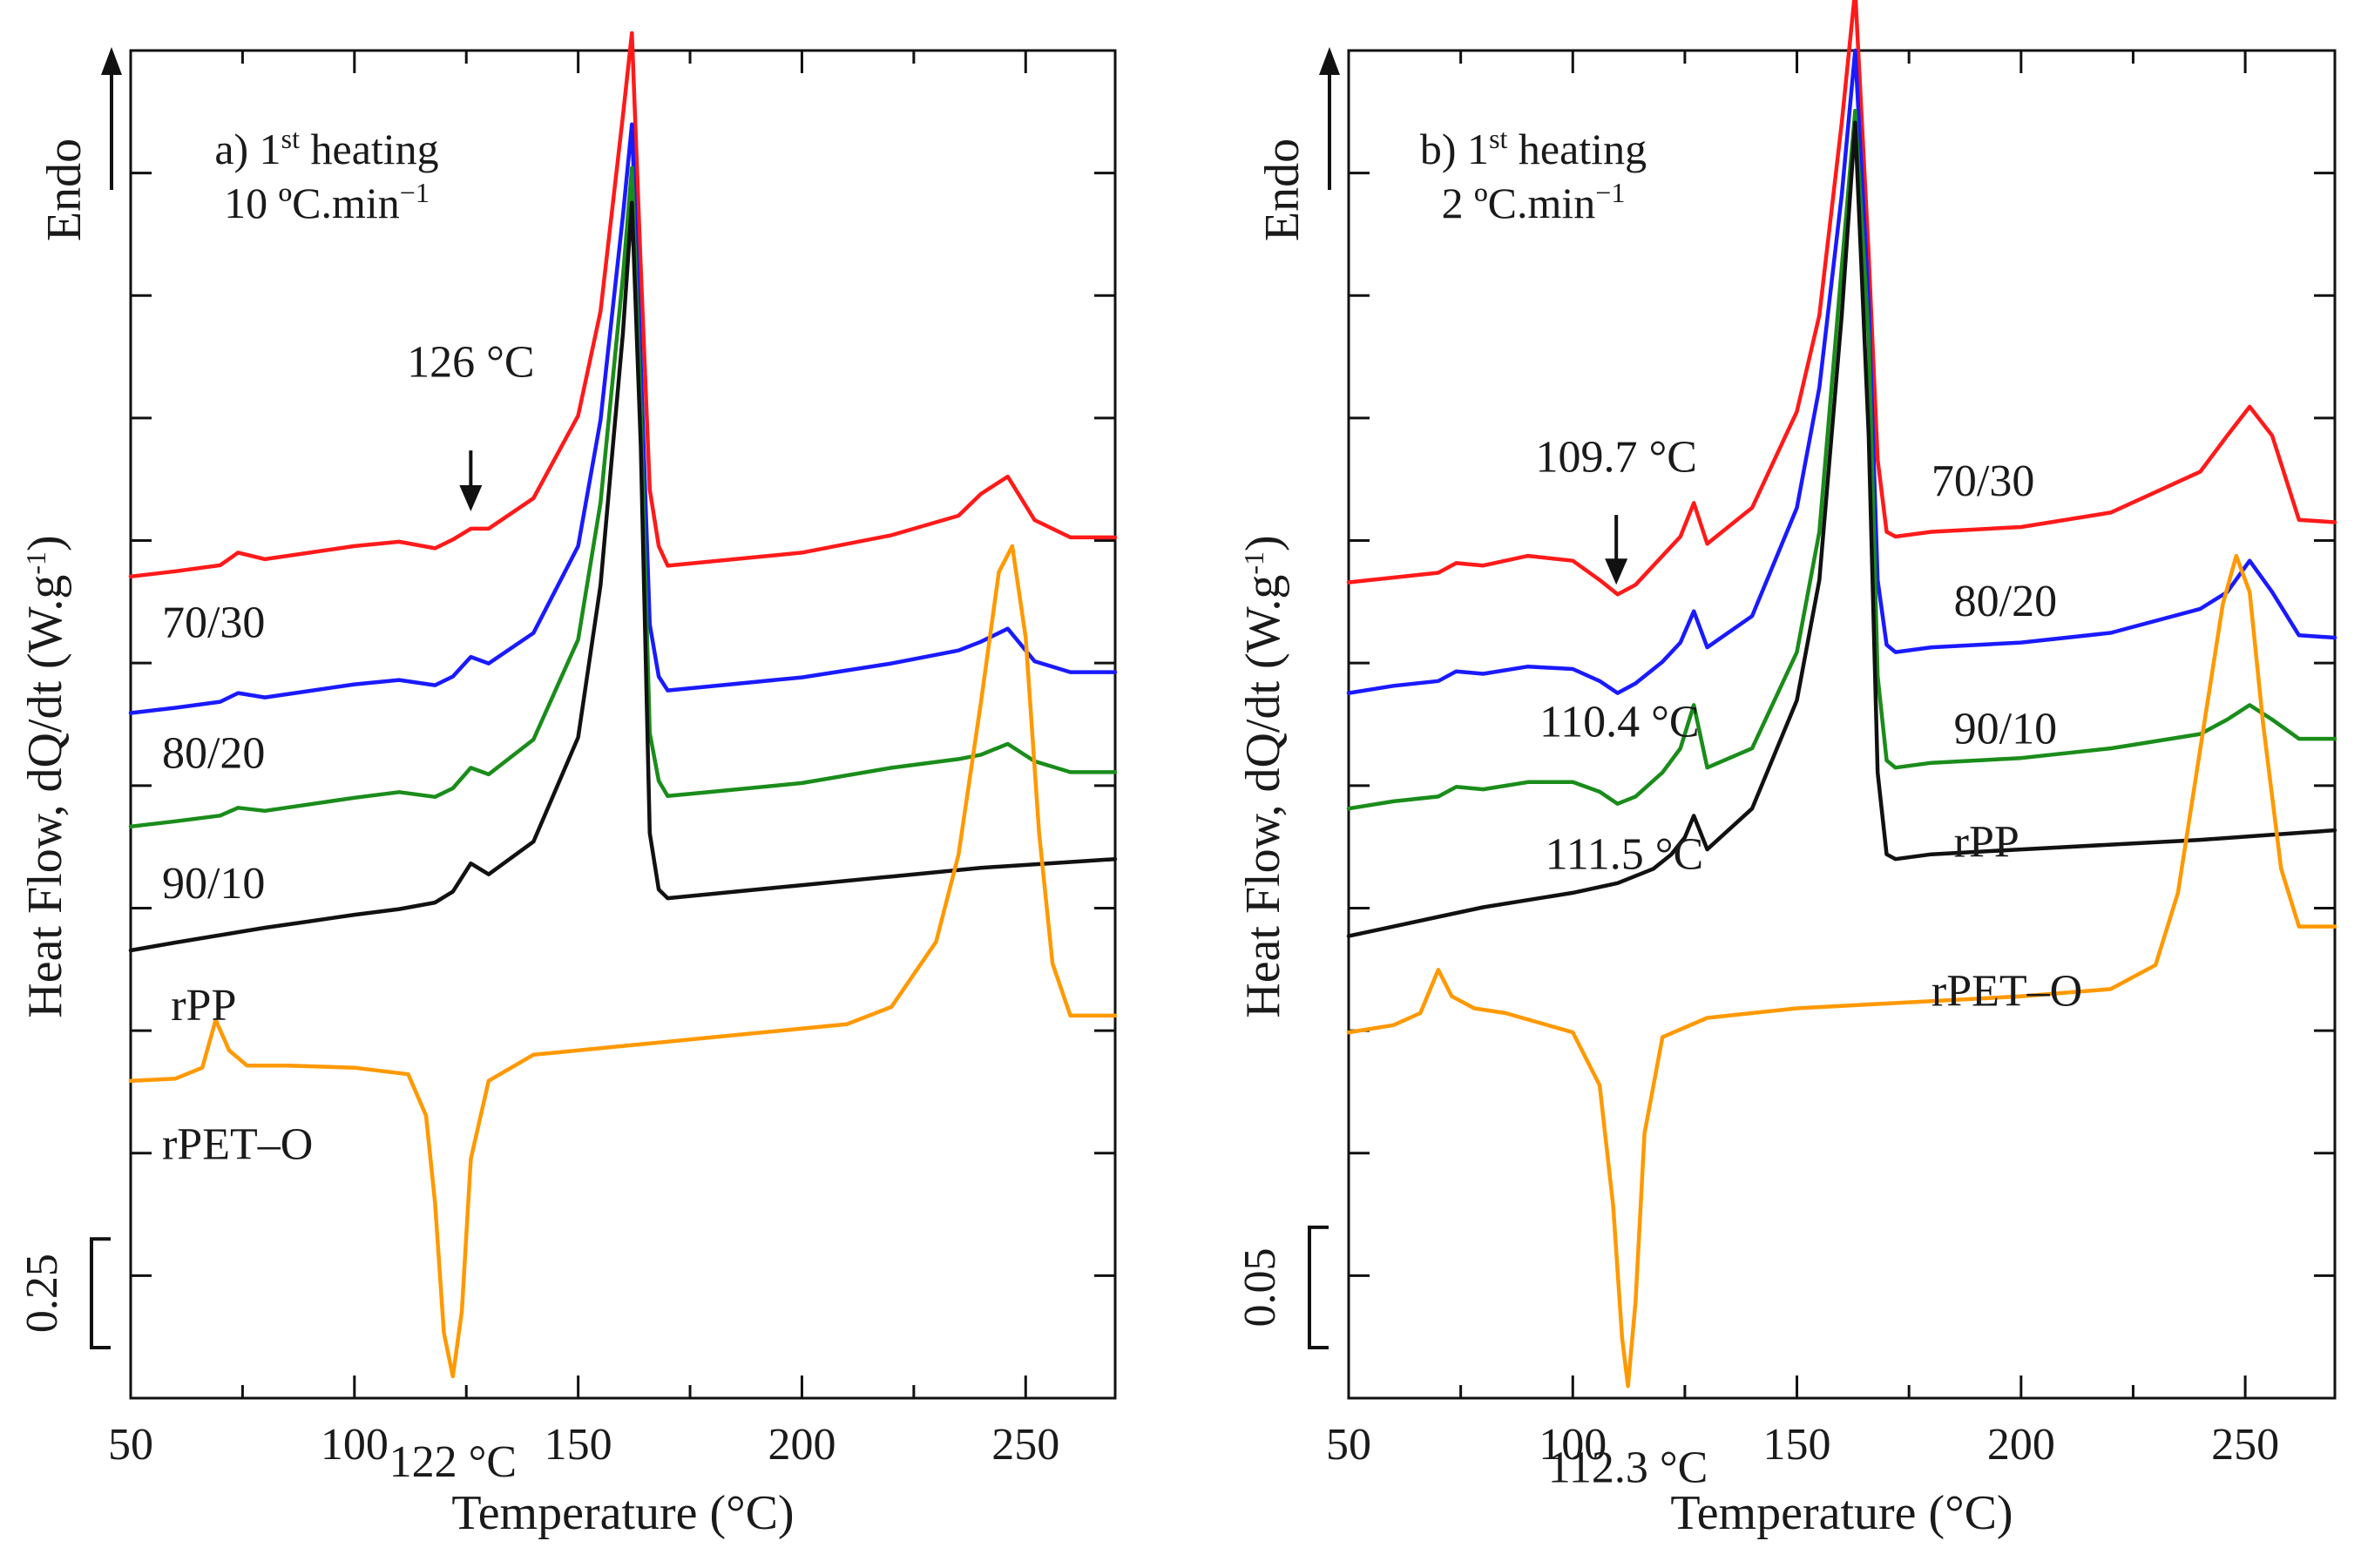  Describe the element at coordinates (453, 1462) in the screenshot. I see `peak-annotation: 122 °C` at that location.